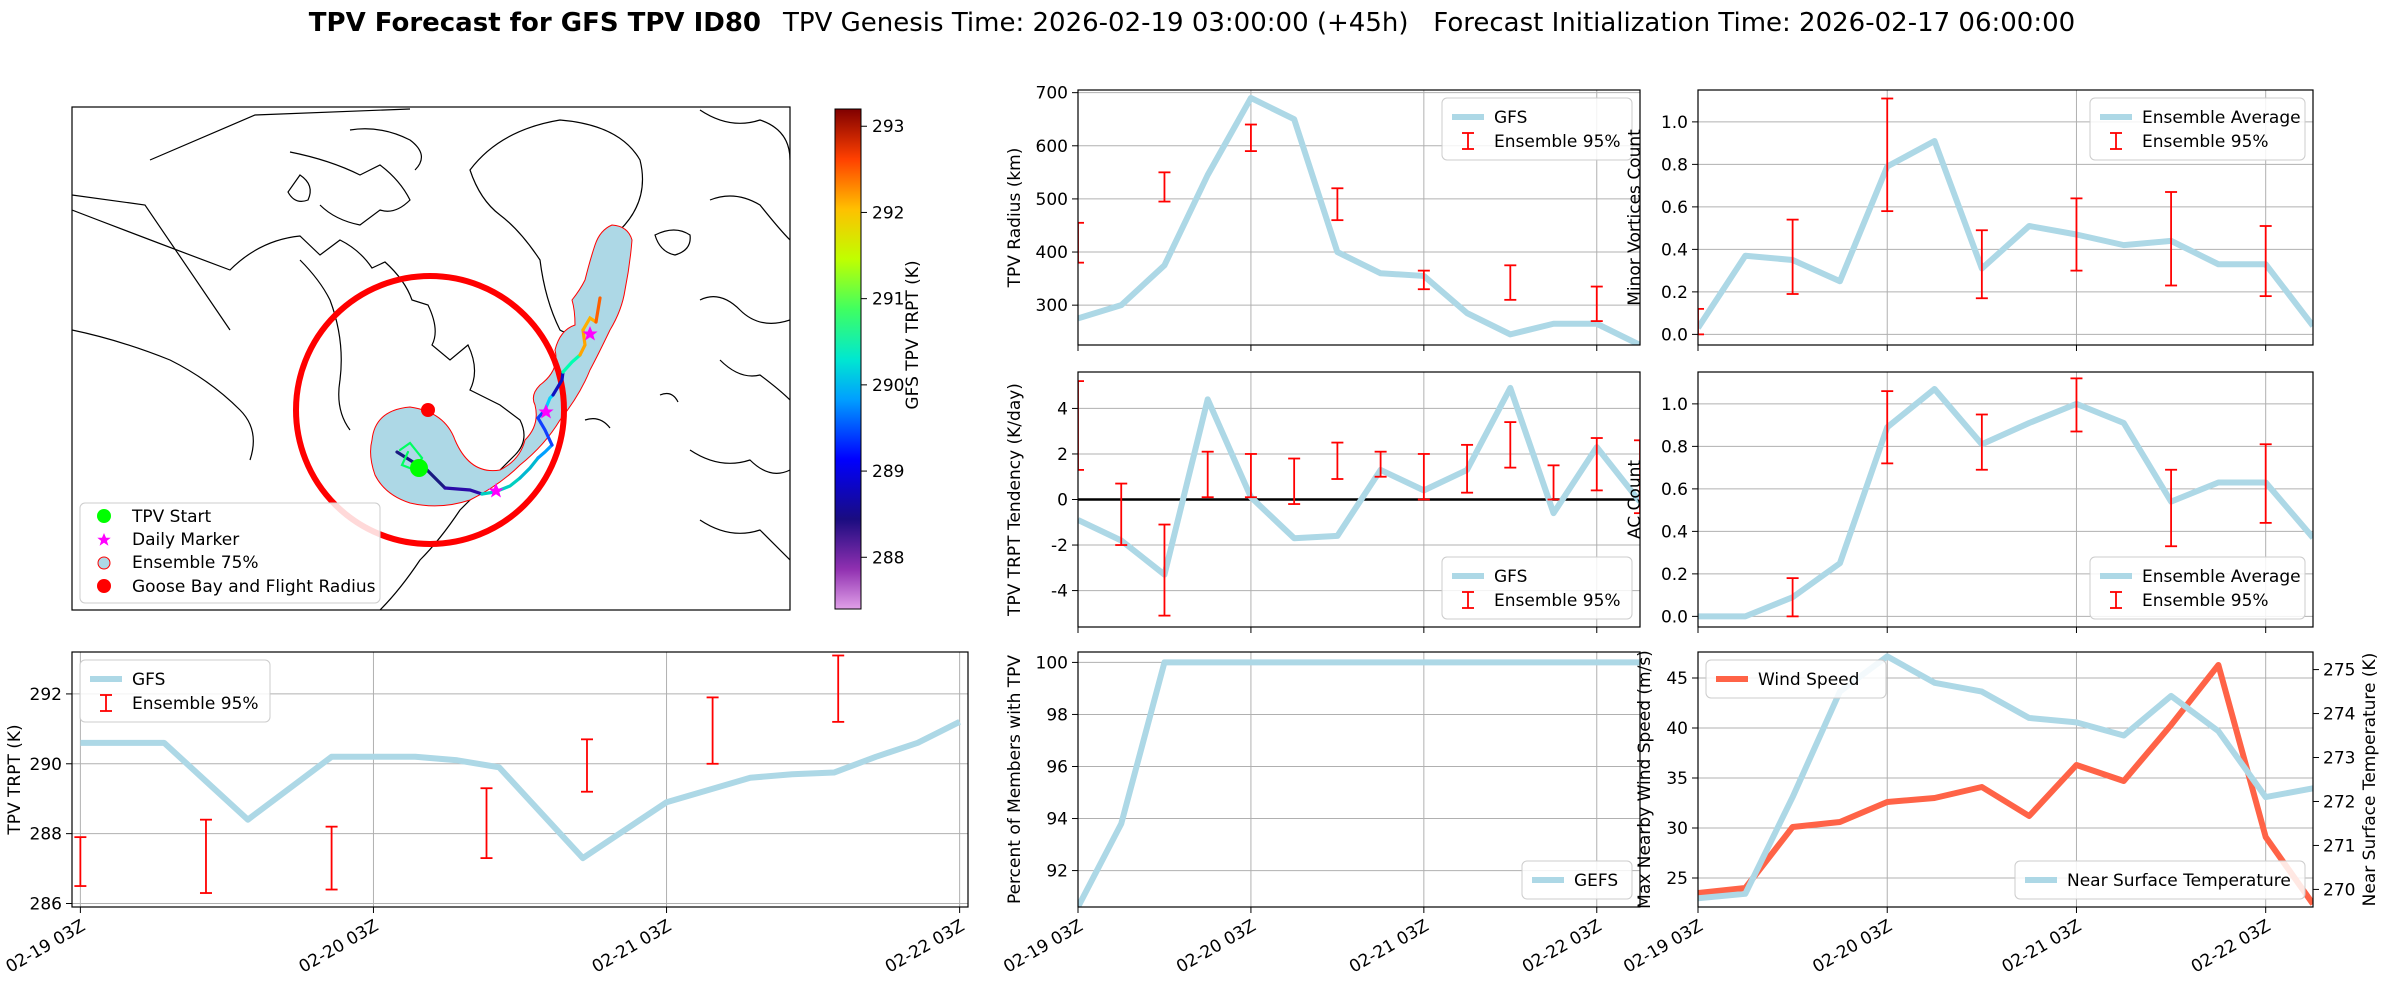  I want to click on trpt-ylabel: TPV TRPT (K), so click(15, 779).